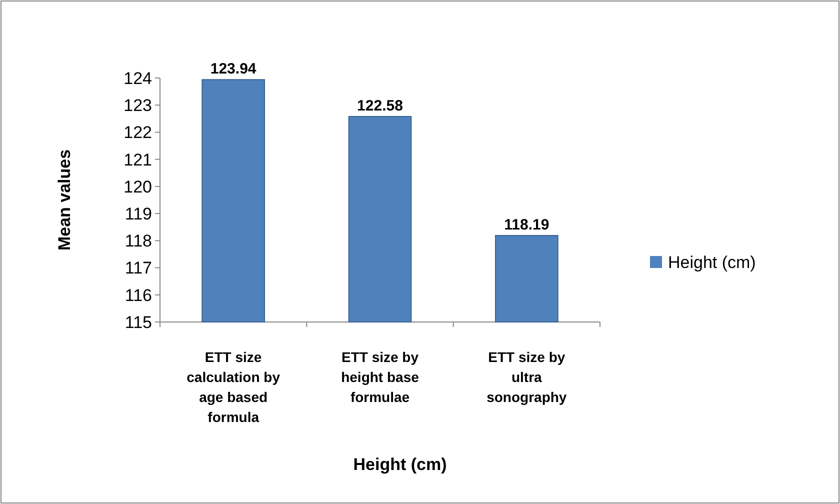  I want to click on y-tick-label: 121, so click(138, 160).